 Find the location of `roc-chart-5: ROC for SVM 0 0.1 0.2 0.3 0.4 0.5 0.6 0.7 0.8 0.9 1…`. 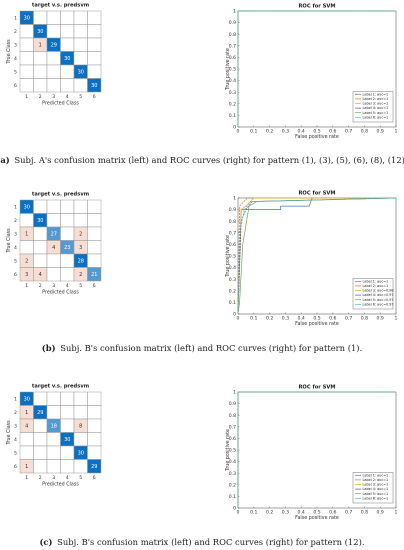

roc-chart-5: ROC for SVM 0 0.1 0.2 0.3 0.4 0.5 0.6 0.7 0.8 0.9 1… is located at coordinates (311, 453).